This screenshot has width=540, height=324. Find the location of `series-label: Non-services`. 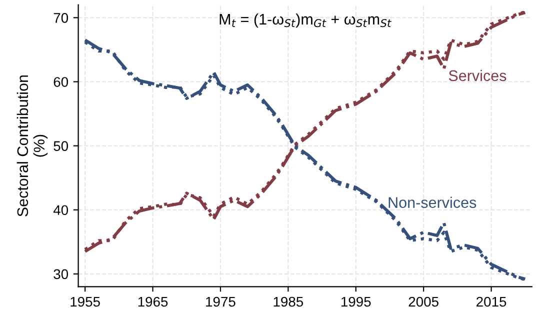

series-label: Non-services is located at coordinates (432, 202).